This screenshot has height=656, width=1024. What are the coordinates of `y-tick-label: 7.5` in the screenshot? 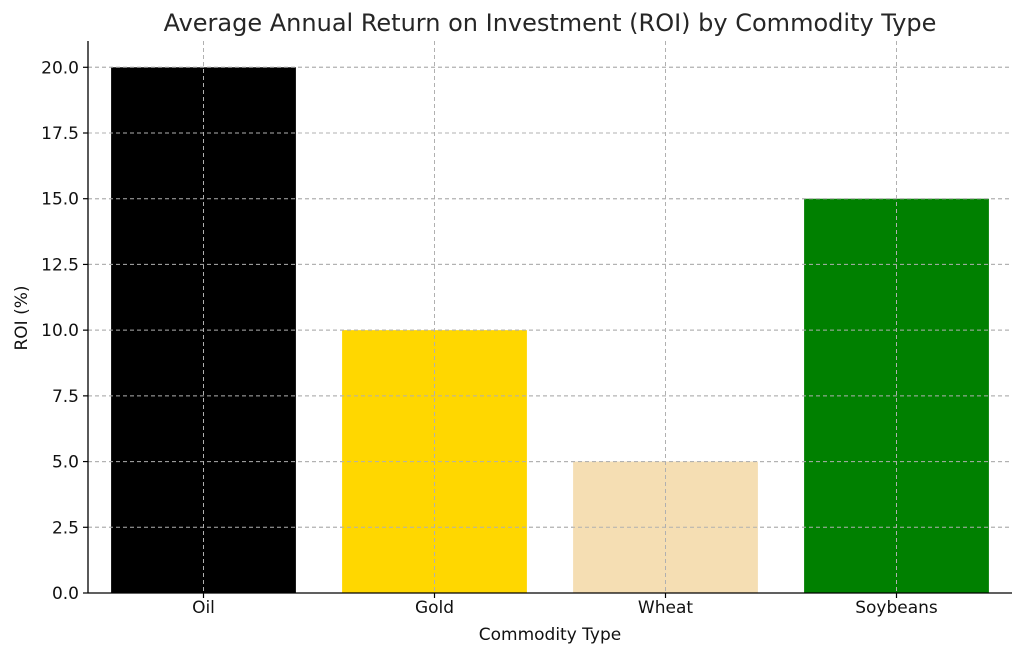 It's located at (65, 397).